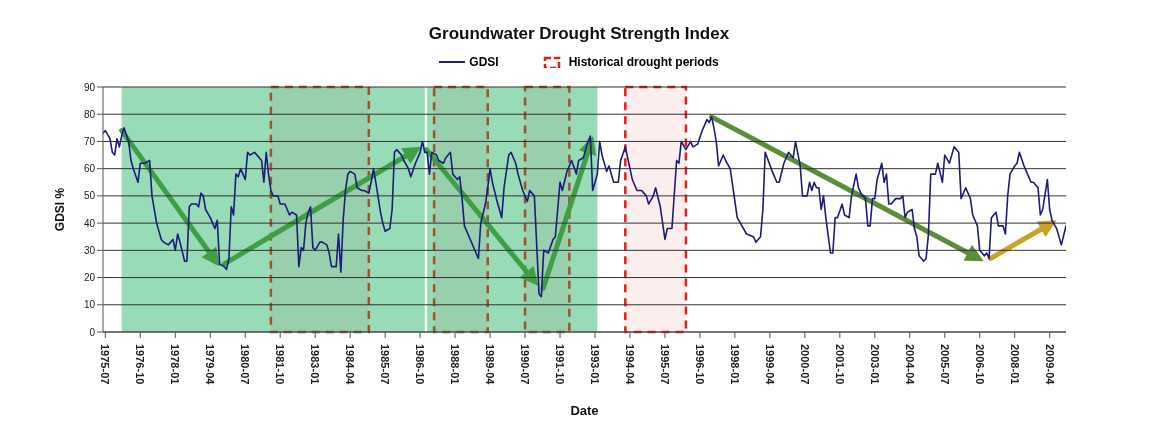 This screenshot has width=1158, height=444. Describe the element at coordinates (734, 364) in the screenshot. I see `x-tick-label: 1998-01` at that location.